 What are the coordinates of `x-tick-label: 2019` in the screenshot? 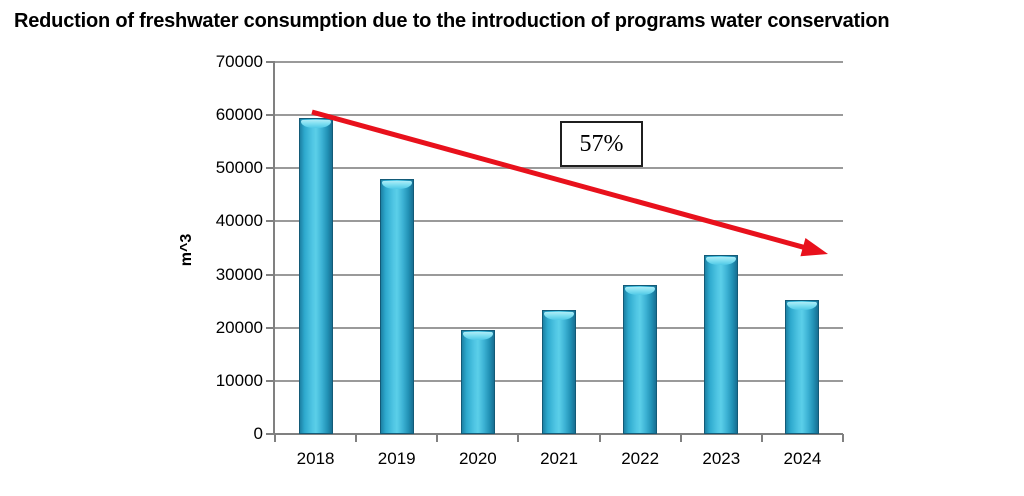 It's located at (396, 458).